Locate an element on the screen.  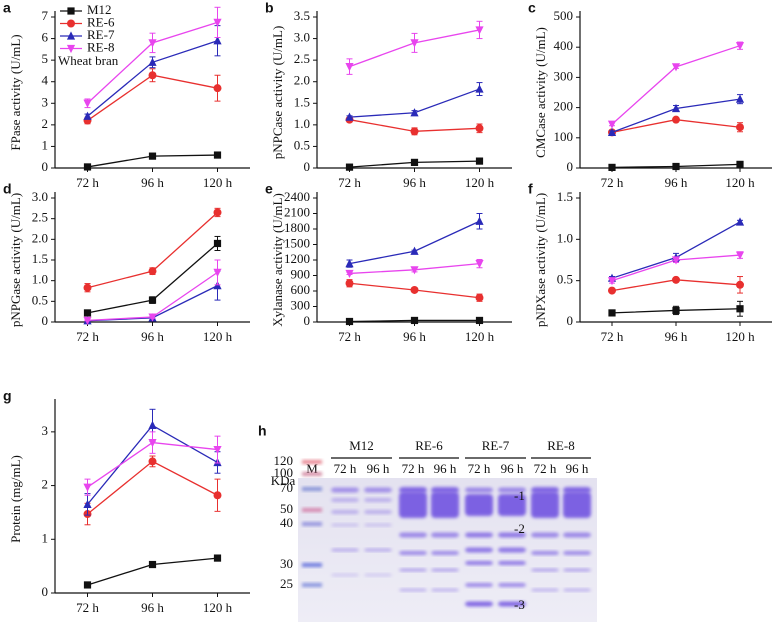
group-label: RE-8 is located at coordinates (560, 445).